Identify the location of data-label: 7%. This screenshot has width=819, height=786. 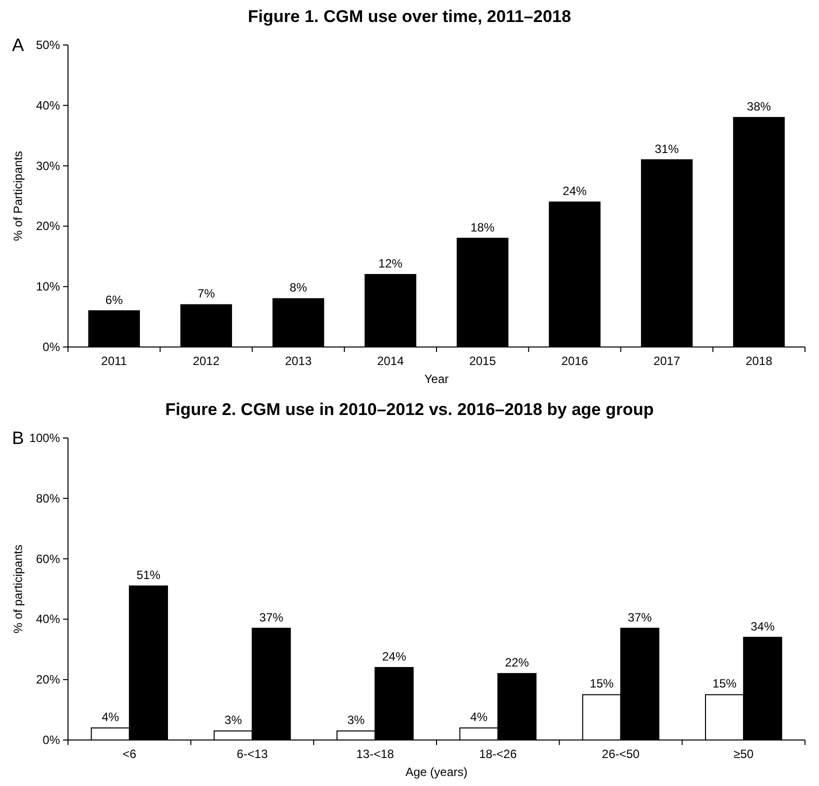
(207, 293).